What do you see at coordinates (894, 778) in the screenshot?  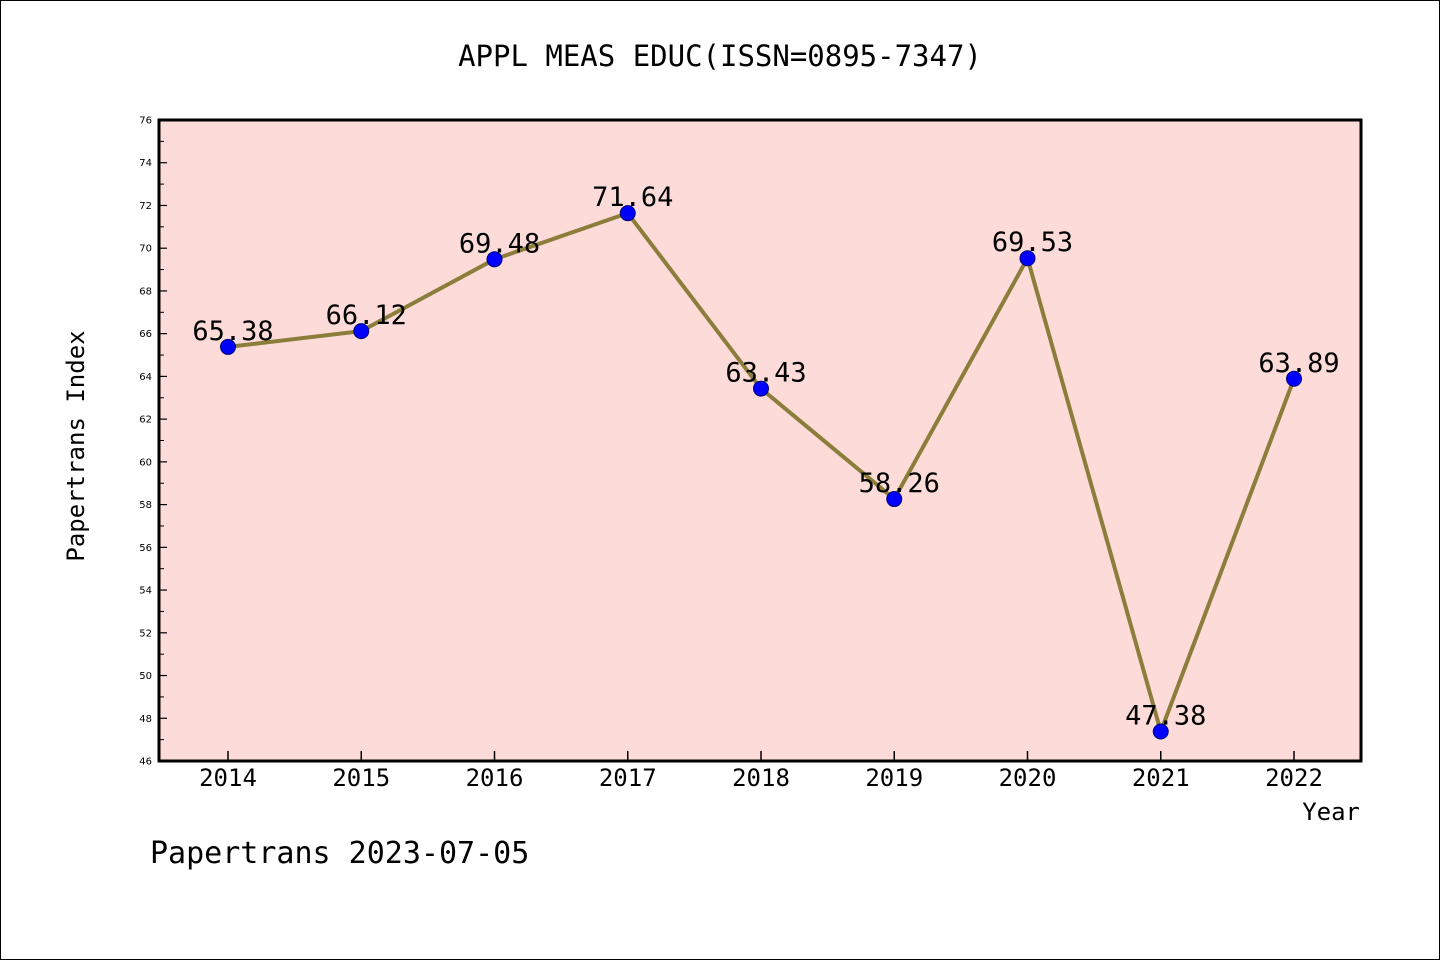 I see `x-tick-label: 2019` at bounding box center [894, 778].